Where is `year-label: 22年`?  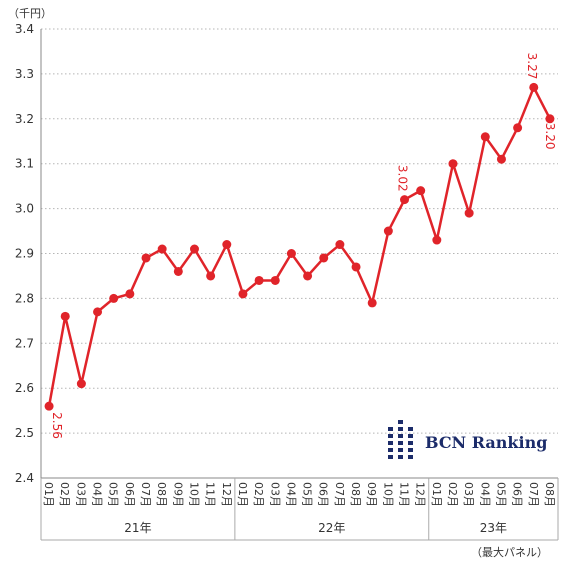 year-label: 22年 is located at coordinates (331, 528).